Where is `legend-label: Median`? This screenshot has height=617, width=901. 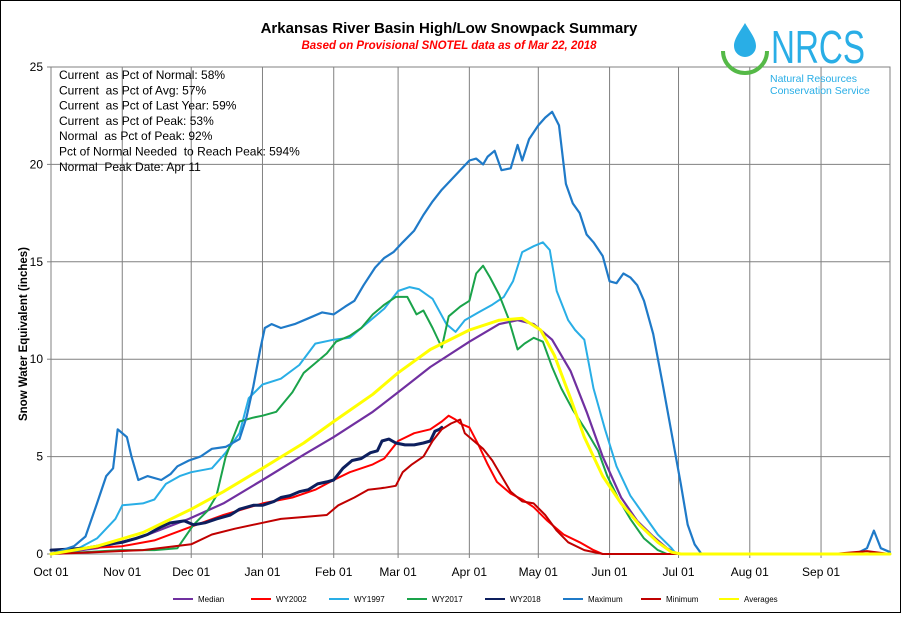
legend-label: Median is located at coordinates (211, 599).